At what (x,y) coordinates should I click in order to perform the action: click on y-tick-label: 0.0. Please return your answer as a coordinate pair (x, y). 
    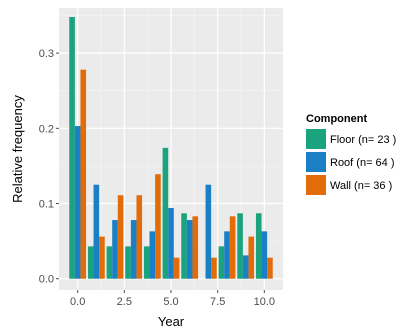
    Looking at the image, I should click on (46, 280).